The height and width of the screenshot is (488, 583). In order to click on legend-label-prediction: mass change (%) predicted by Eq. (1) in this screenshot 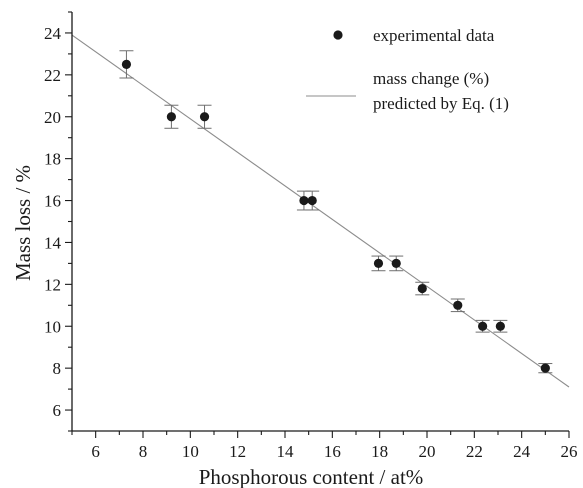, I will do `click(441, 91)`.